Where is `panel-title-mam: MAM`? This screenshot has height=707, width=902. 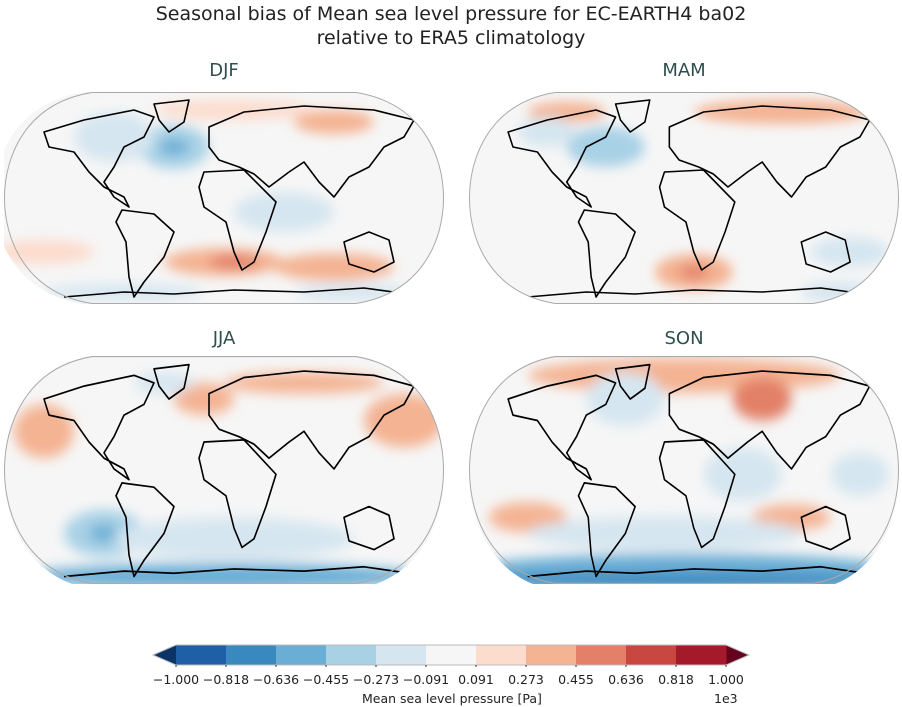
panel-title-mam: MAM is located at coordinates (684, 70).